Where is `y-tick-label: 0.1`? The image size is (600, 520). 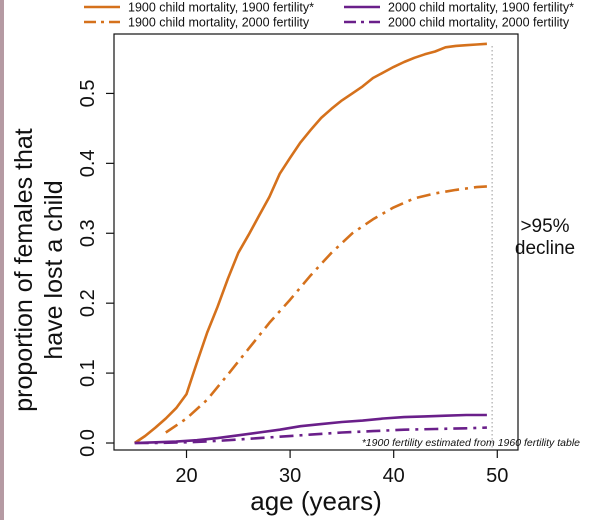 y-tick-label: 0.1 is located at coordinates (88, 373).